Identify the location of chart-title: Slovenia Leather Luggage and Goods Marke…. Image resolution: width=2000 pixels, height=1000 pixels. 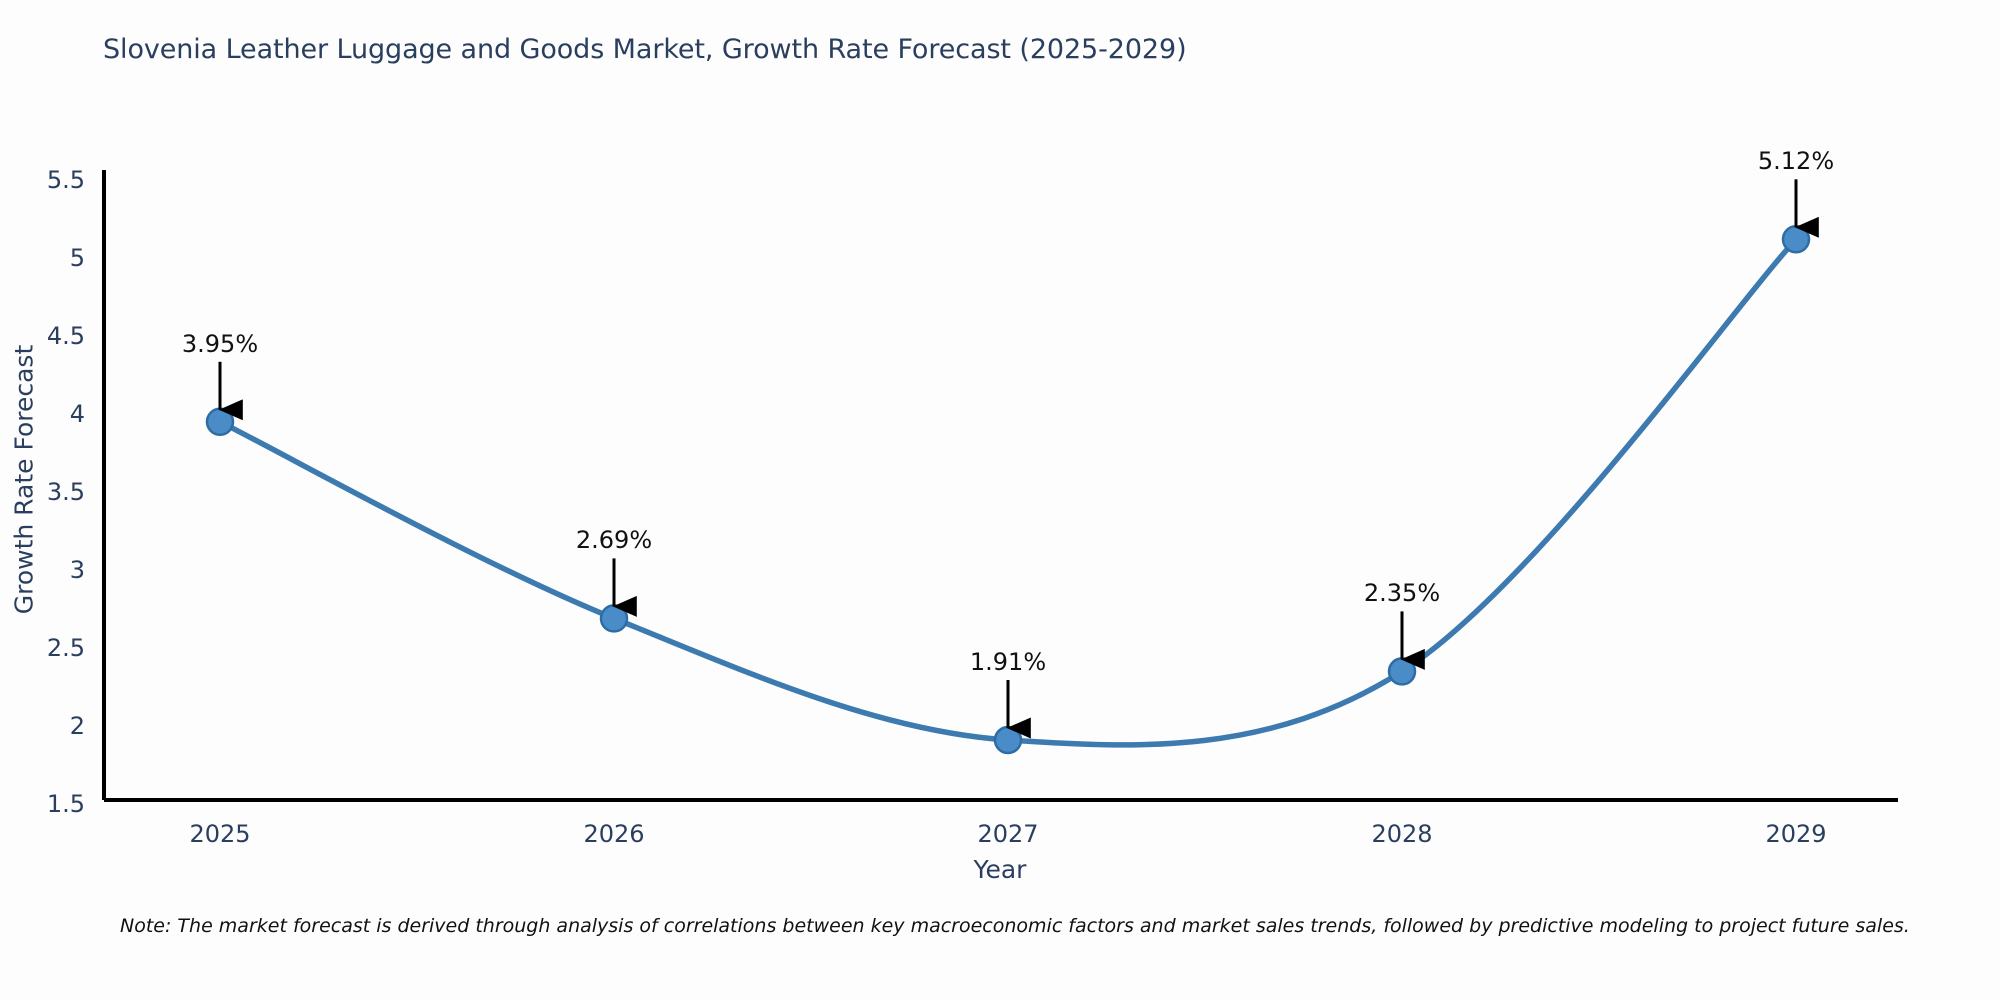
(645, 49).